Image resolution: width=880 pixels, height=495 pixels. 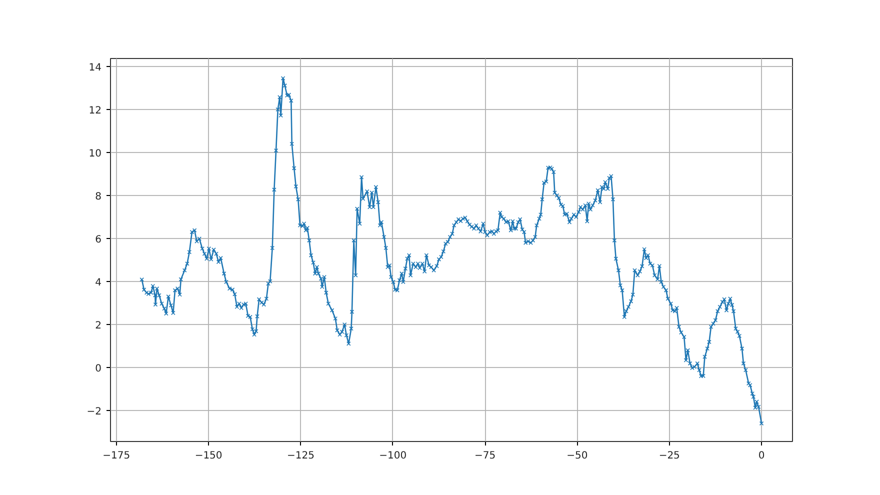 What do you see at coordinates (208, 456) in the screenshot?
I see `x-tick-label: −150` at bounding box center [208, 456].